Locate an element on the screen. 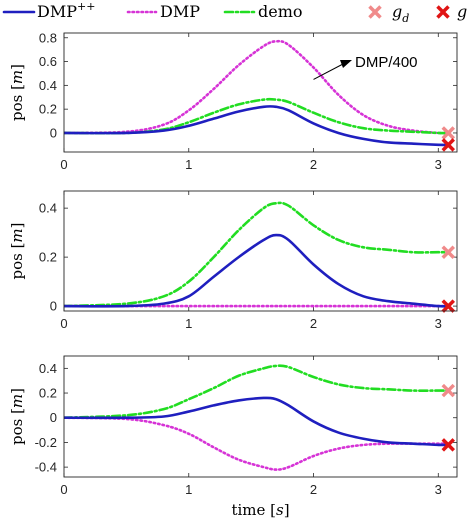 This screenshot has width=474, height=525. y-tick-label: 0.8 is located at coordinates (48, 37).